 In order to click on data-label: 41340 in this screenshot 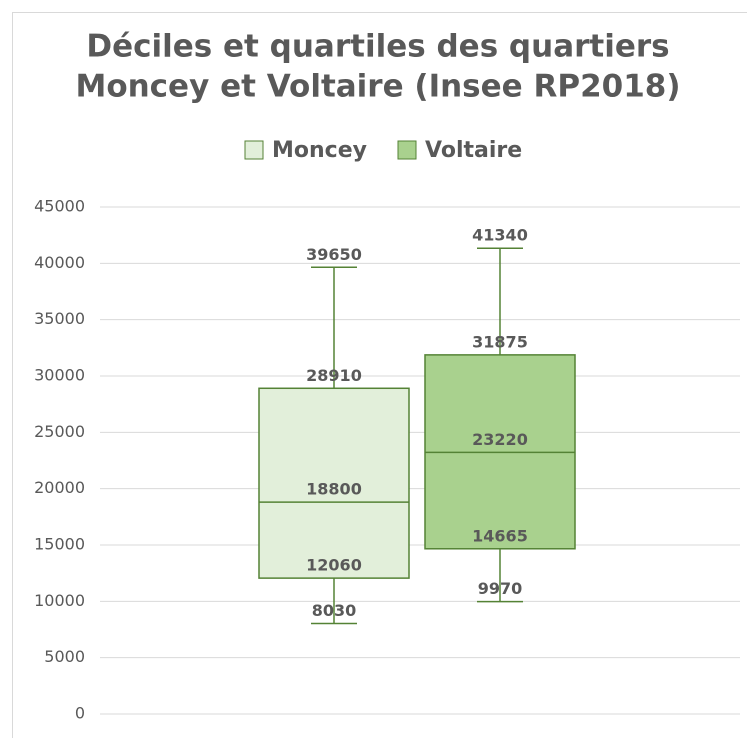, I will do `click(500, 235)`.